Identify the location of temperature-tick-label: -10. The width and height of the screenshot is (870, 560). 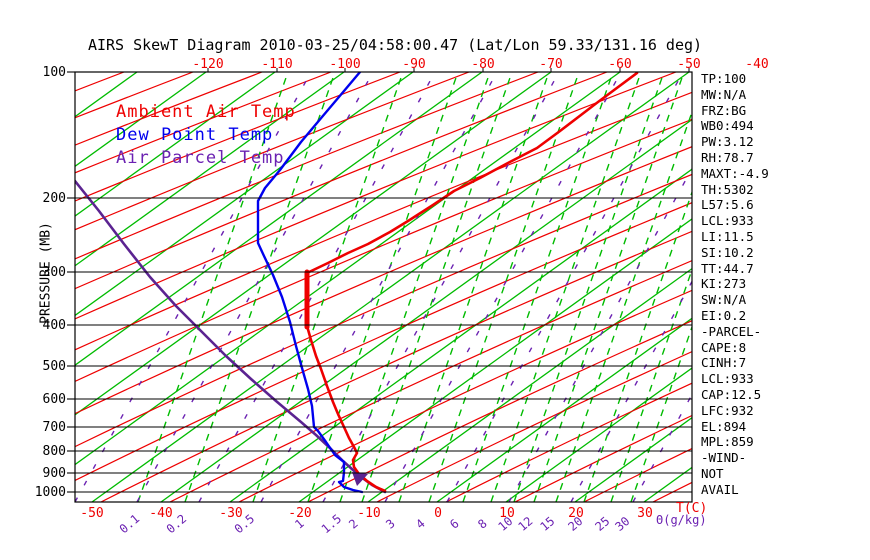
(368, 513).